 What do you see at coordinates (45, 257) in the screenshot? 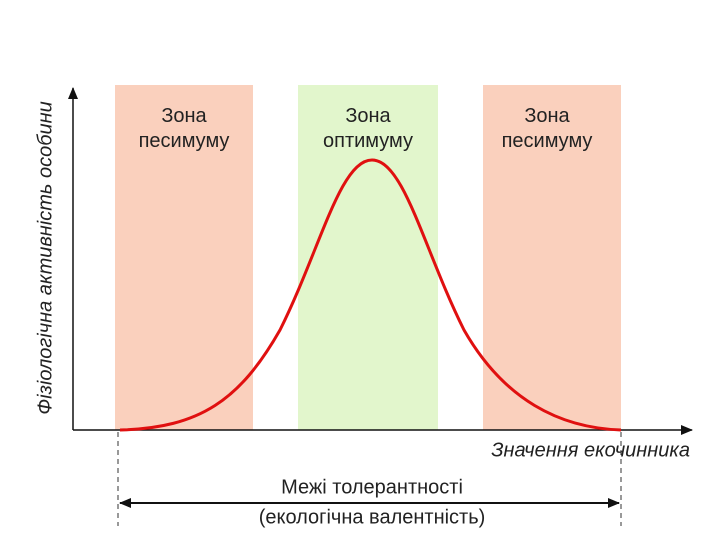
I see `y-axis-label: Фізіологічна активність особини` at bounding box center [45, 257].